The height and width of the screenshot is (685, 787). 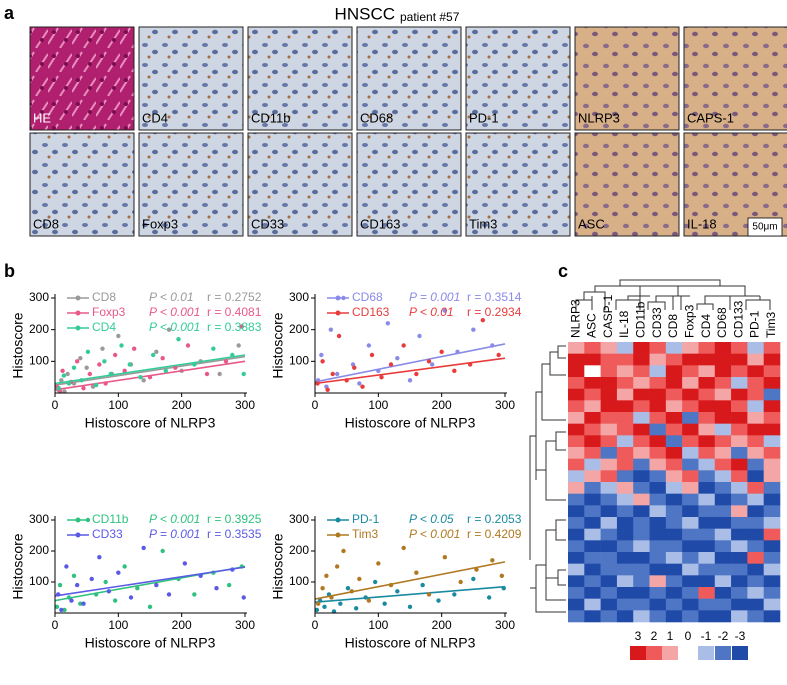 I want to click on column-label: CD11b, so click(x=641, y=319).